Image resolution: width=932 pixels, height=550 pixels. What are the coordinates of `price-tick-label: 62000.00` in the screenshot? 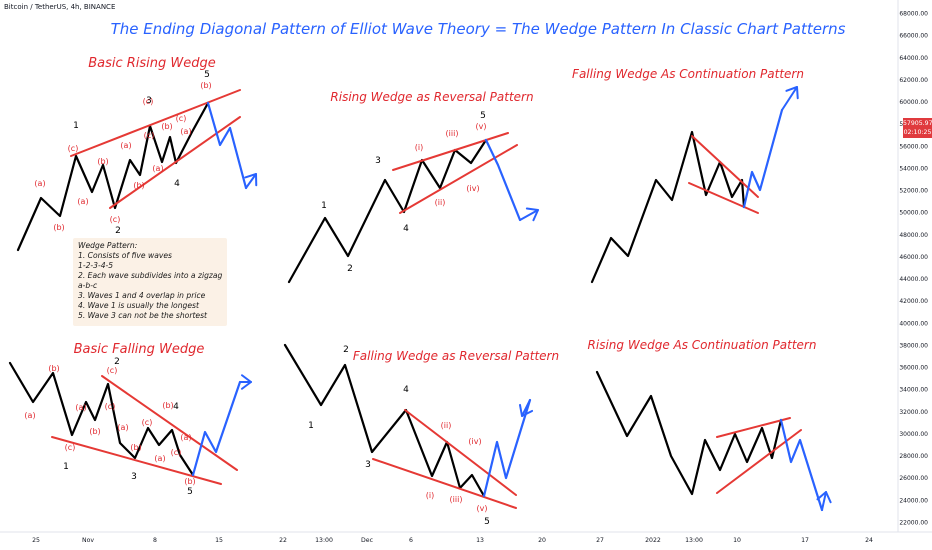 It's located at (913, 80).